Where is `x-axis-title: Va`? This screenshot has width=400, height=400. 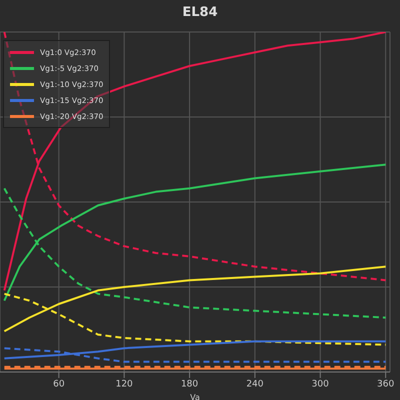 x-axis-title: Va is located at coordinates (195, 396).